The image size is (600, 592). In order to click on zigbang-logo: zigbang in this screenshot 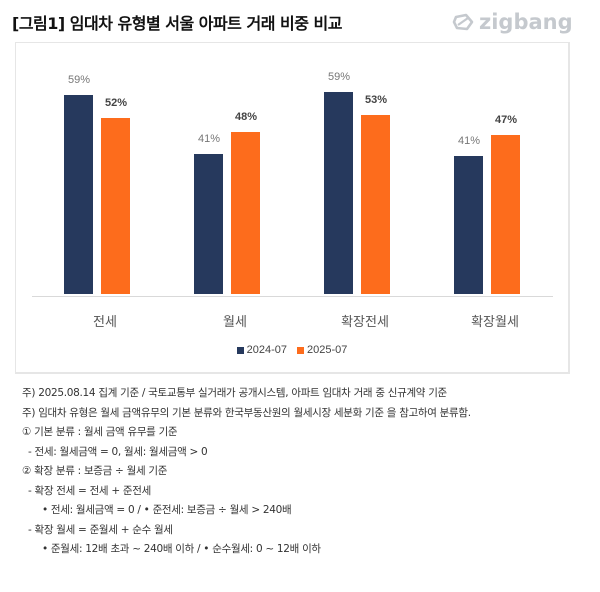, I will do `click(512, 22)`.